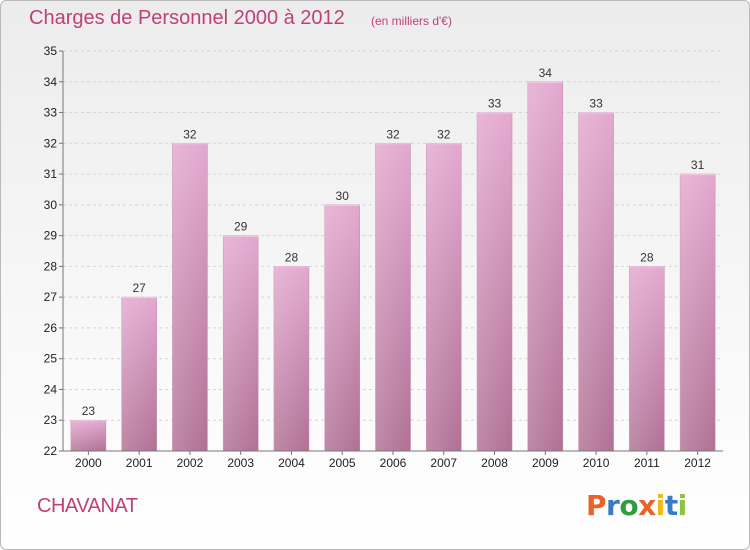  I want to click on data-label: 31, so click(698, 165).